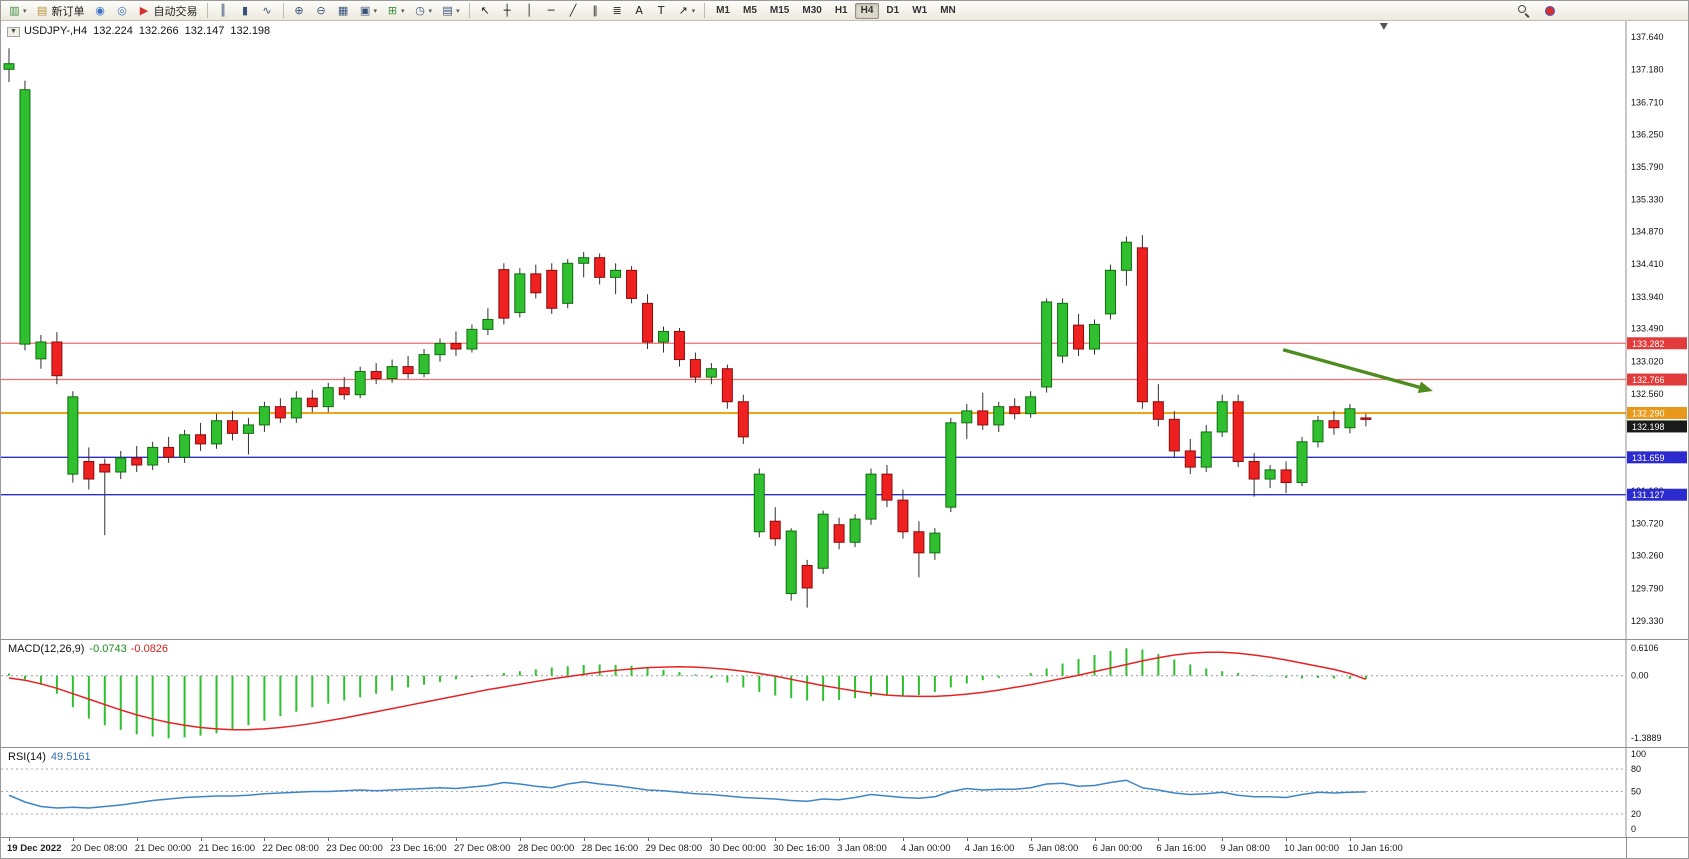 This screenshot has height=859, width=1689. I want to click on svg-text: 130.260, so click(1647, 556).